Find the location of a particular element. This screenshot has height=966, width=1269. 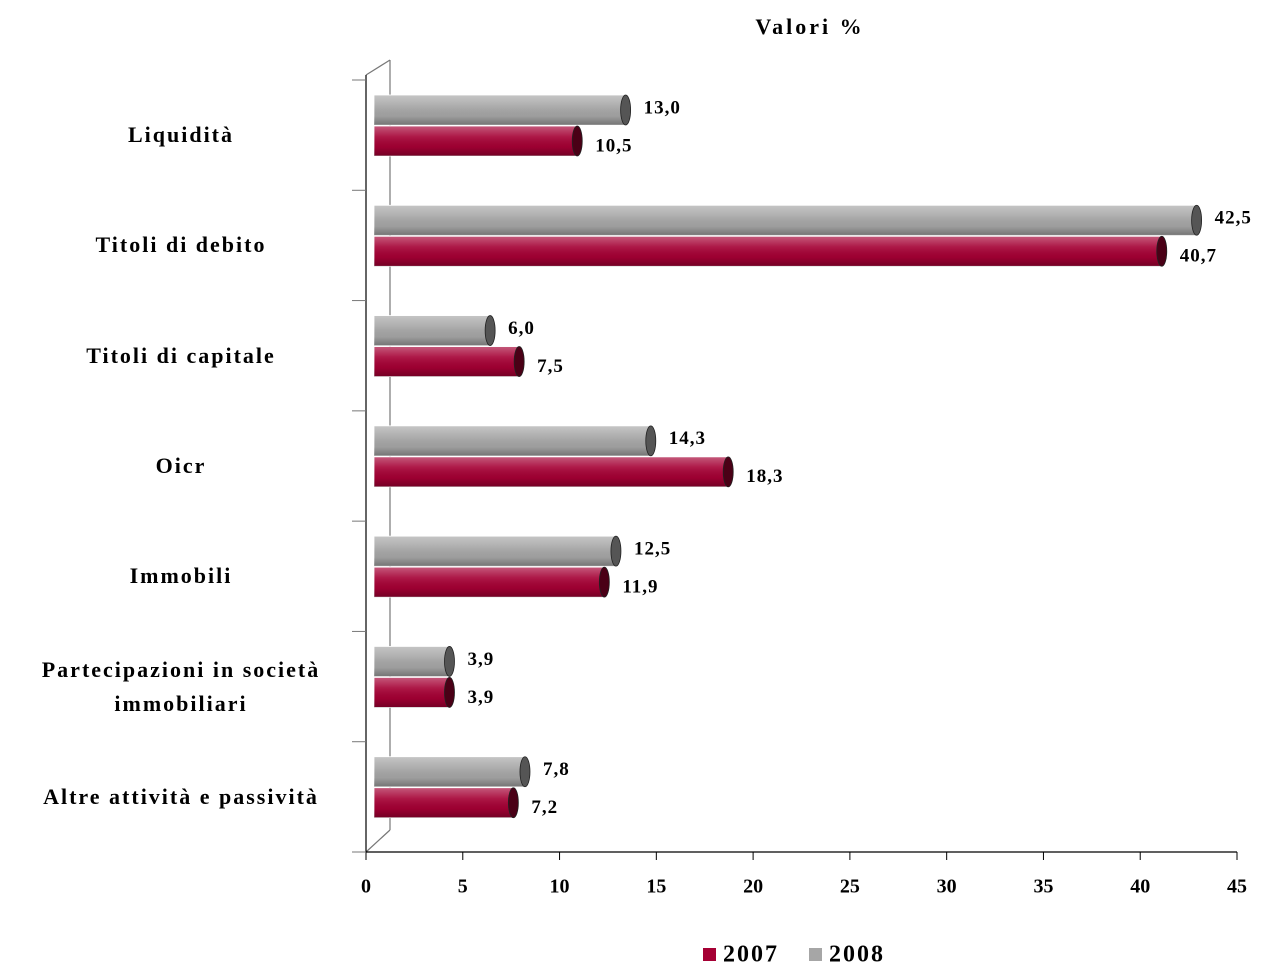

value-label: 12,5 is located at coordinates (652, 549).